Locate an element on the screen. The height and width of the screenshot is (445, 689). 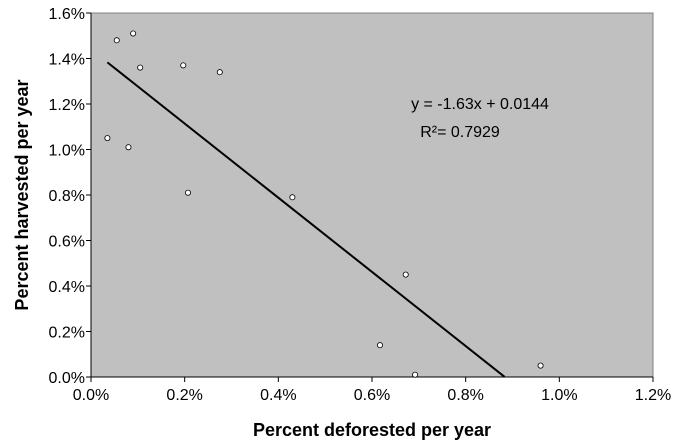
x-tick-label: 0.2% is located at coordinates (184, 395).